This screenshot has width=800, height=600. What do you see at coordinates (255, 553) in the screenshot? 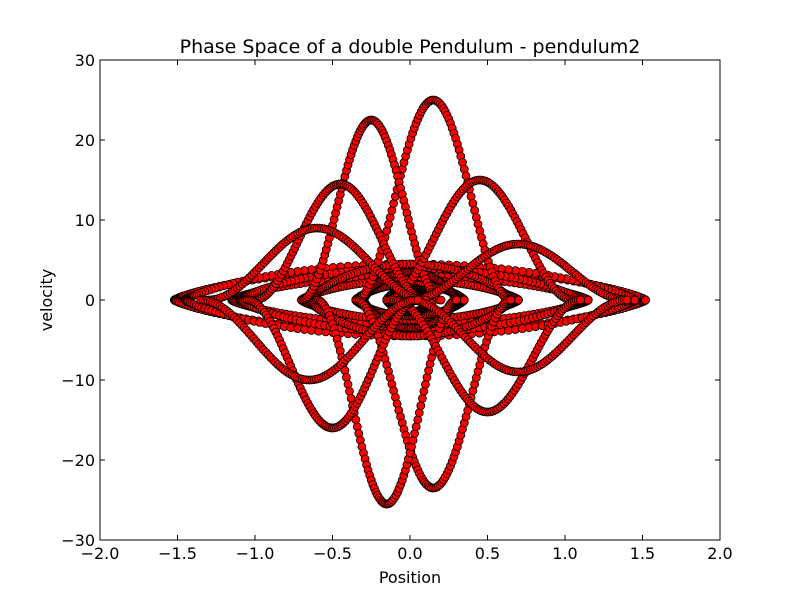
I see `x-tick-label: −1.0` at bounding box center [255, 553].